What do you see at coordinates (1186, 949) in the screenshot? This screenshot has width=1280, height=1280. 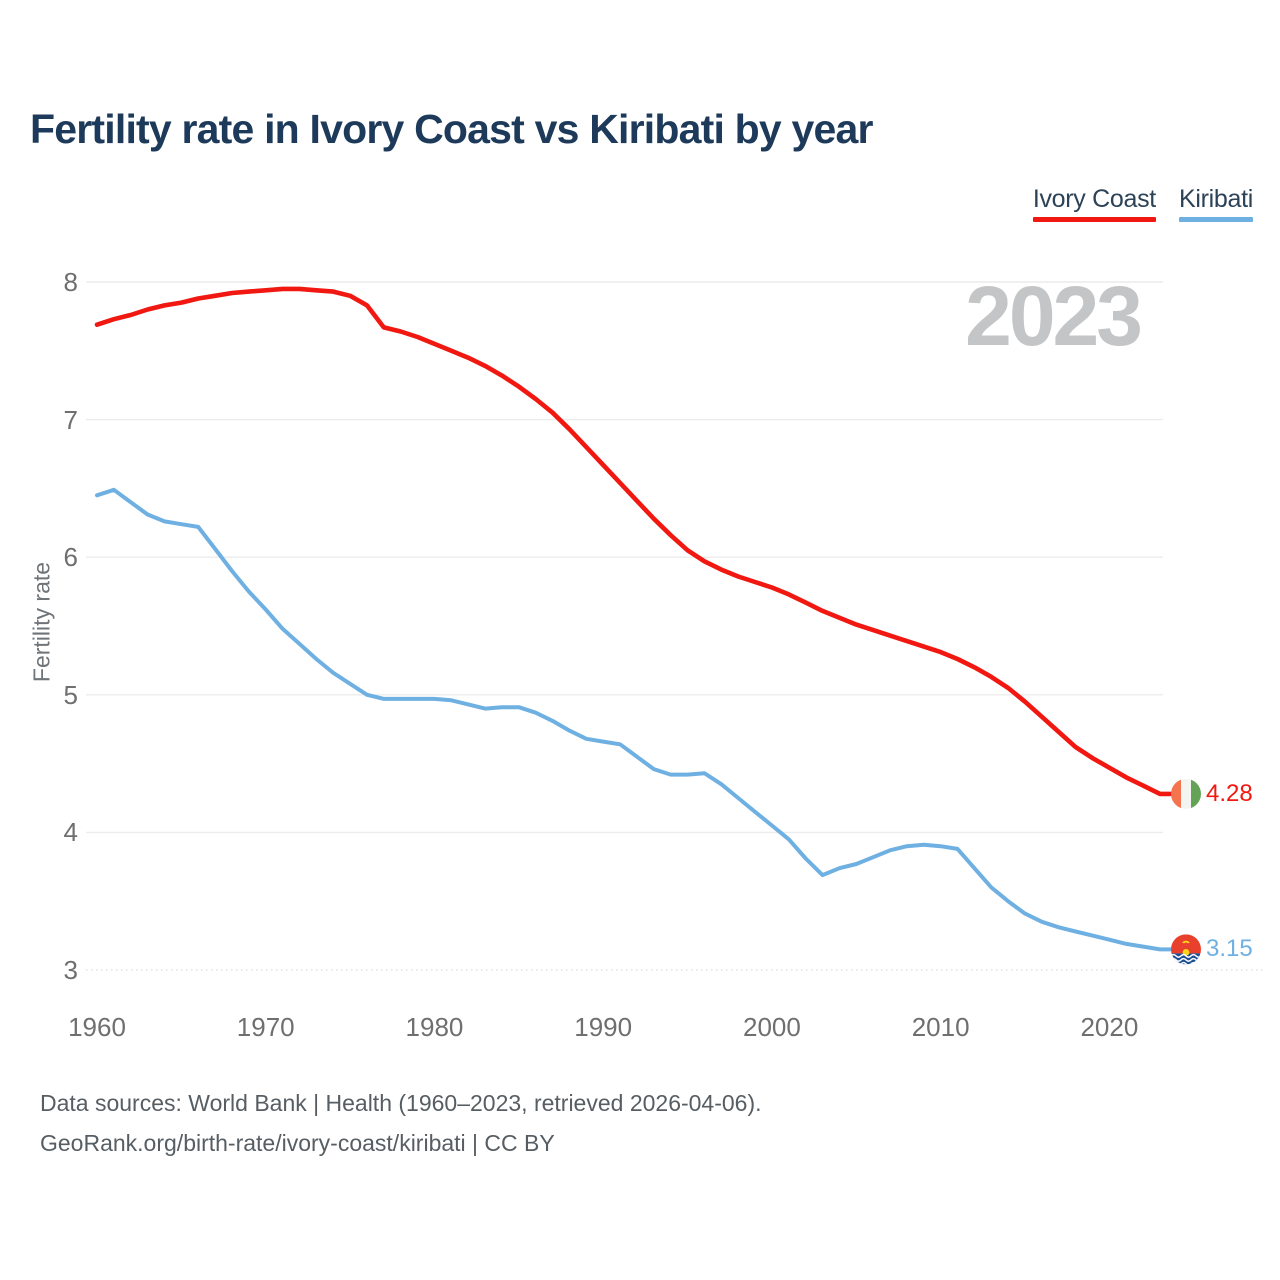 I see `kiribati-flag-icon` at bounding box center [1186, 949].